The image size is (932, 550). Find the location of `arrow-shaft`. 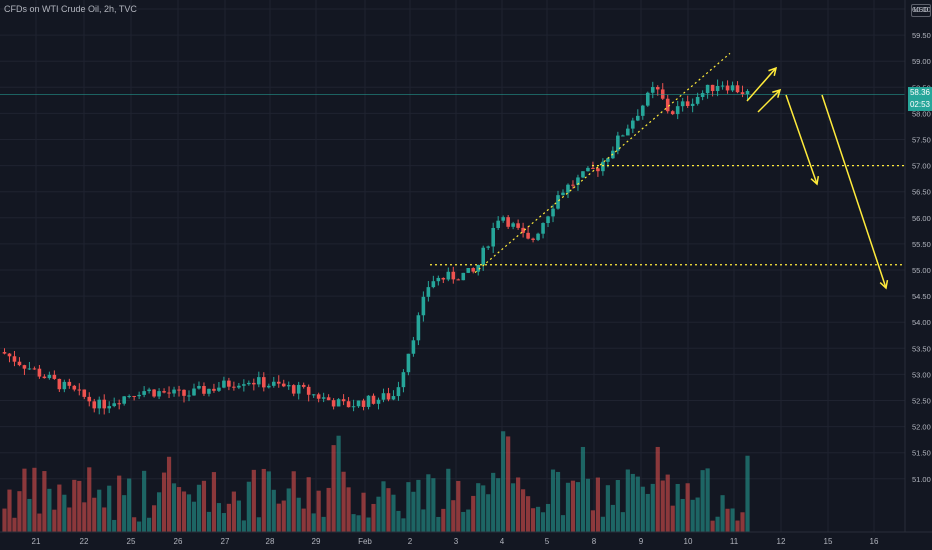

arrow-shaft is located at coordinates (854, 191).